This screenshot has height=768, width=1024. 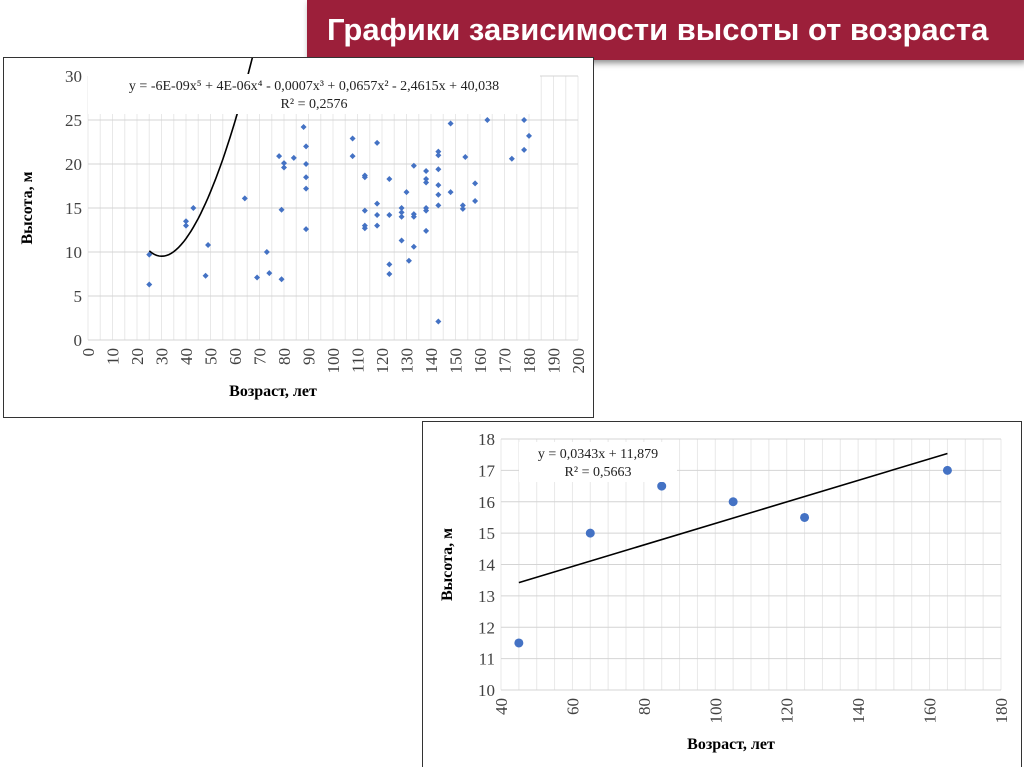 I want to click on x-tick-label: 100, so click(x=715, y=711).